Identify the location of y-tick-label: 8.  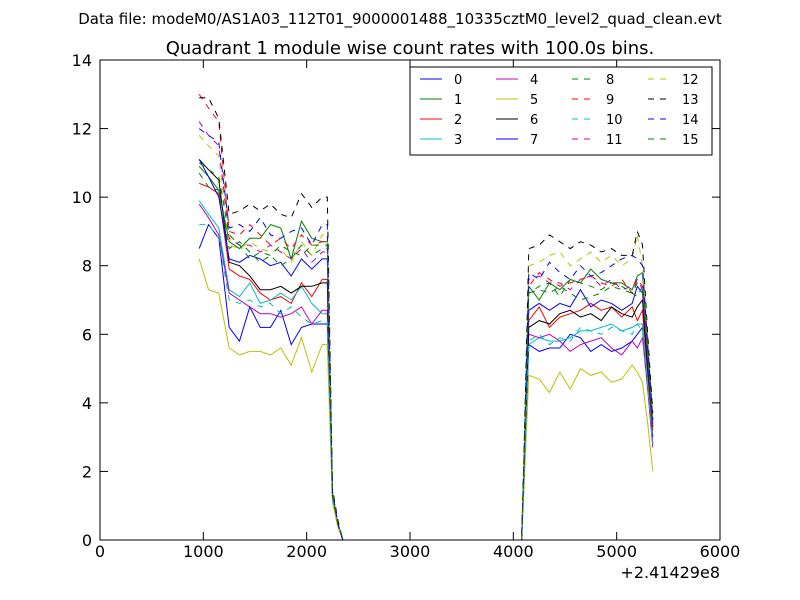
(87, 266).